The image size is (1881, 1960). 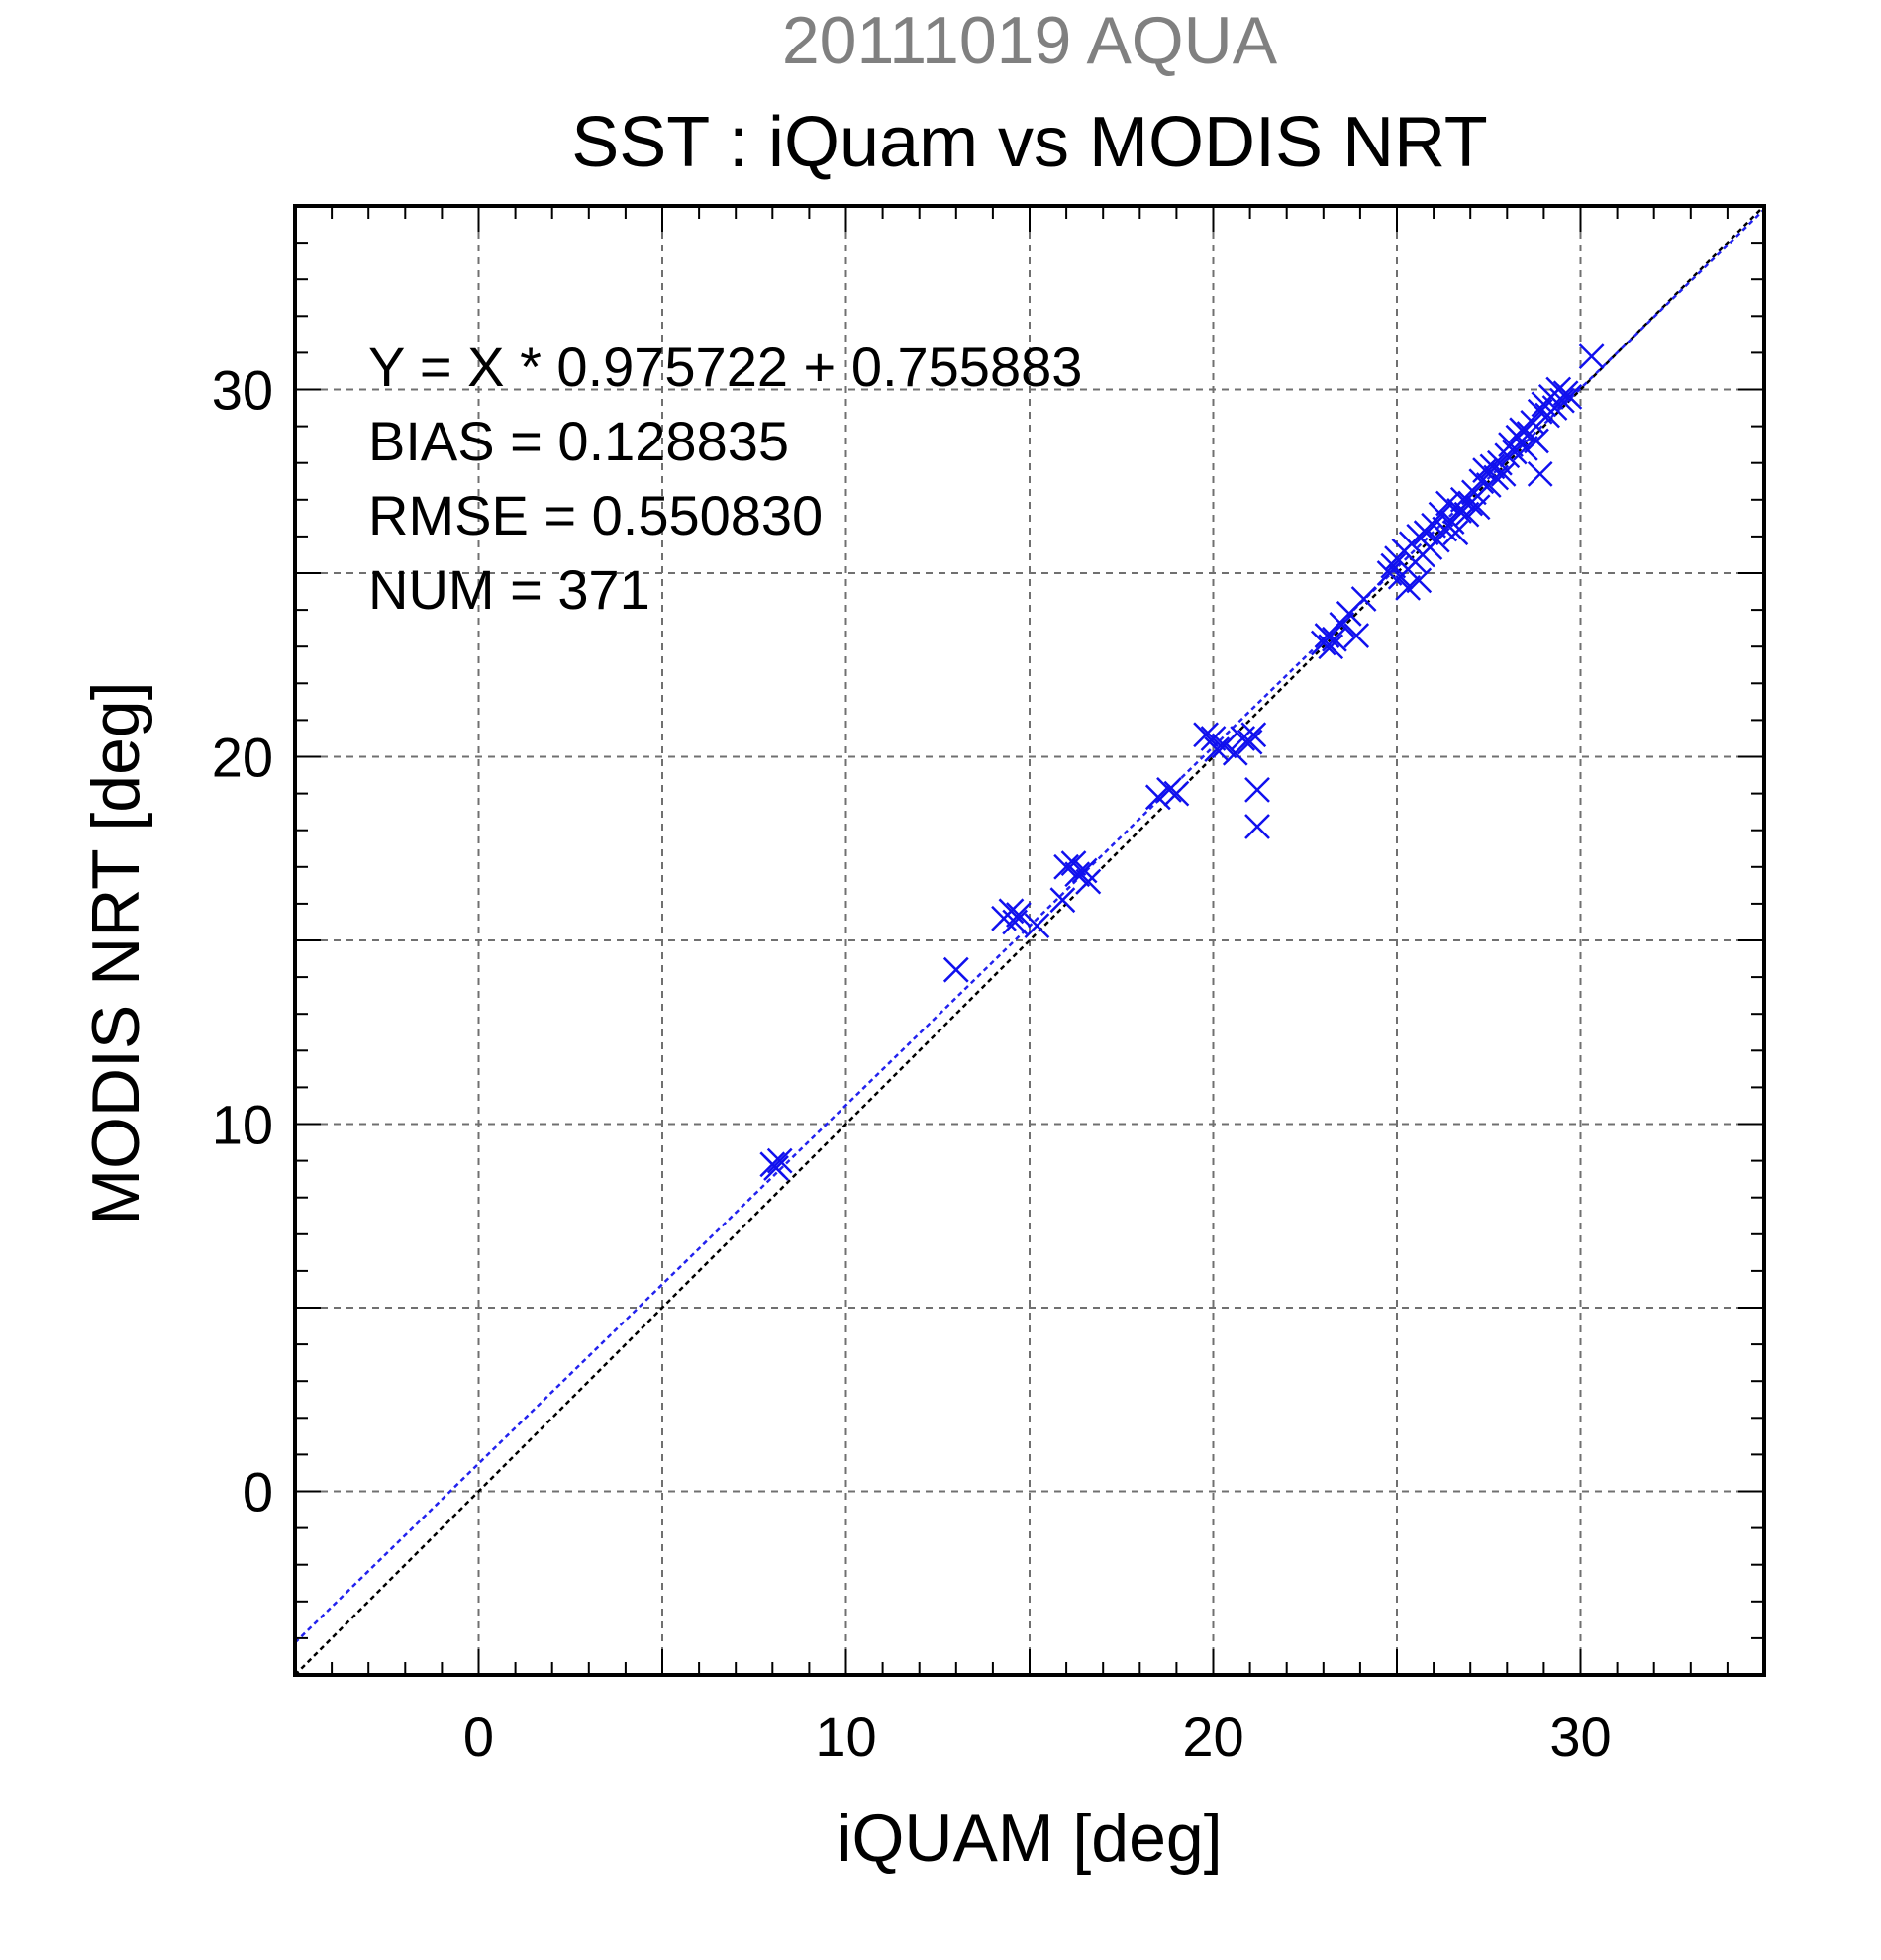 What do you see at coordinates (243, 1125) in the screenshot?
I see `y-tick-label: 10` at bounding box center [243, 1125].